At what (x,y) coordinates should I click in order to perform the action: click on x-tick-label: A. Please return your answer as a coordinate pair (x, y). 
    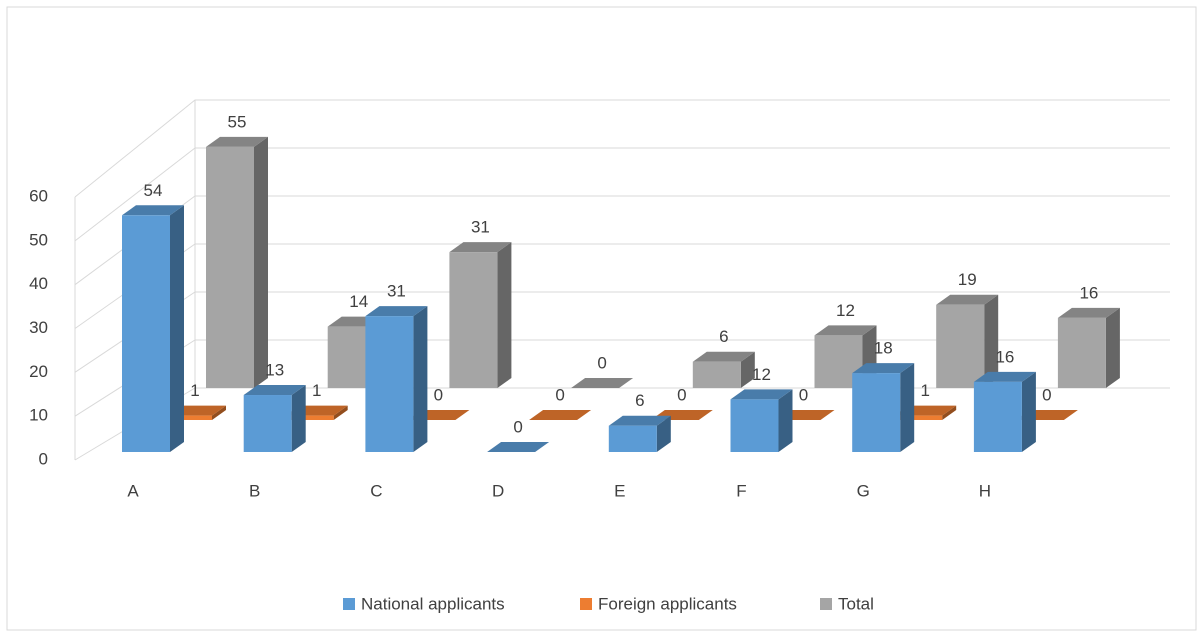
    Looking at the image, I should click on (133, 490).